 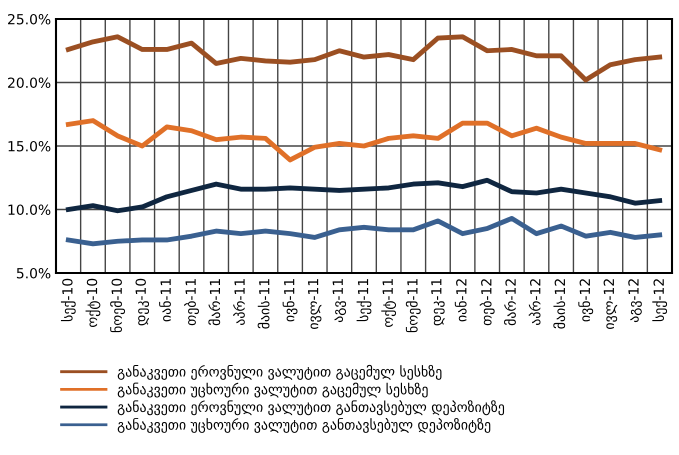 I want to click on legend-label: განაკვეთი უცხოური ვალუტით გაცემულ სესხზე, so click(x=273, y=390).